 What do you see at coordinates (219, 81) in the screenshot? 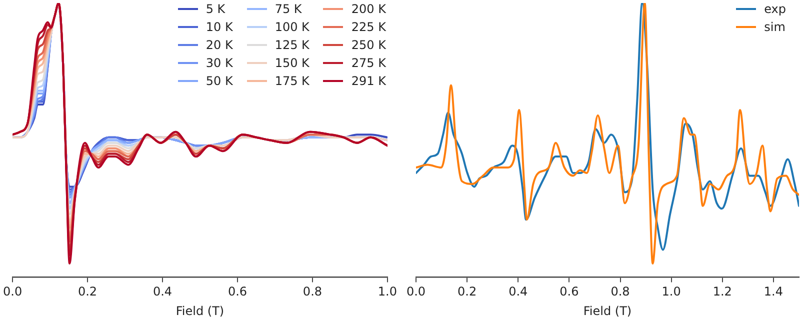
I see `legend-label: 50 K` at bounding box center [219, 81].